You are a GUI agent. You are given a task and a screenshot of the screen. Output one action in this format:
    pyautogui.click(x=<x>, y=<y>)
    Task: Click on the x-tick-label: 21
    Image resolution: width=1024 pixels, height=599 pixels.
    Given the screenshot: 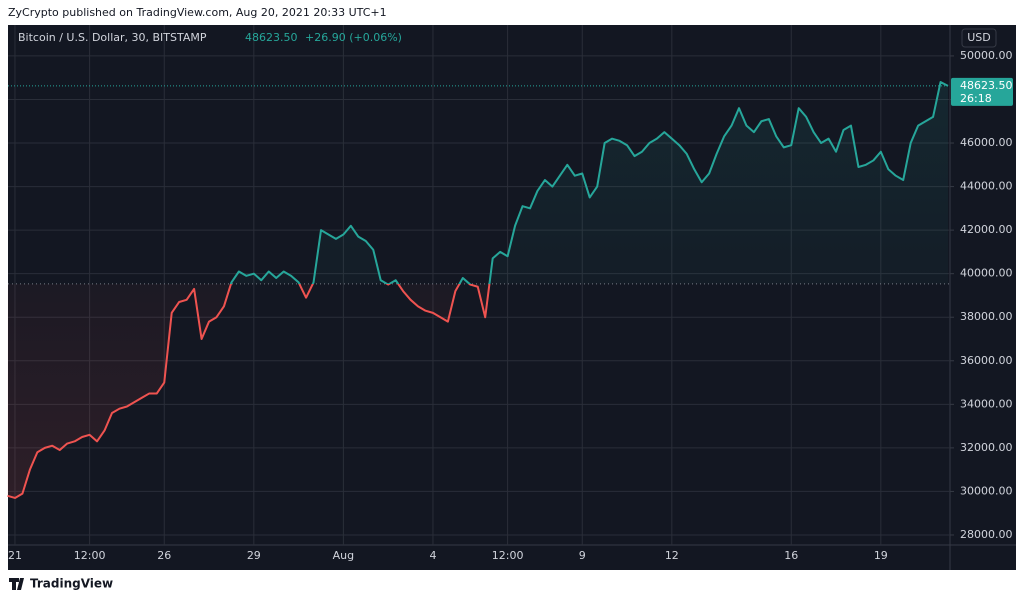 What is the action you would take?
    pyautogui.click(x=15, y=555)
    